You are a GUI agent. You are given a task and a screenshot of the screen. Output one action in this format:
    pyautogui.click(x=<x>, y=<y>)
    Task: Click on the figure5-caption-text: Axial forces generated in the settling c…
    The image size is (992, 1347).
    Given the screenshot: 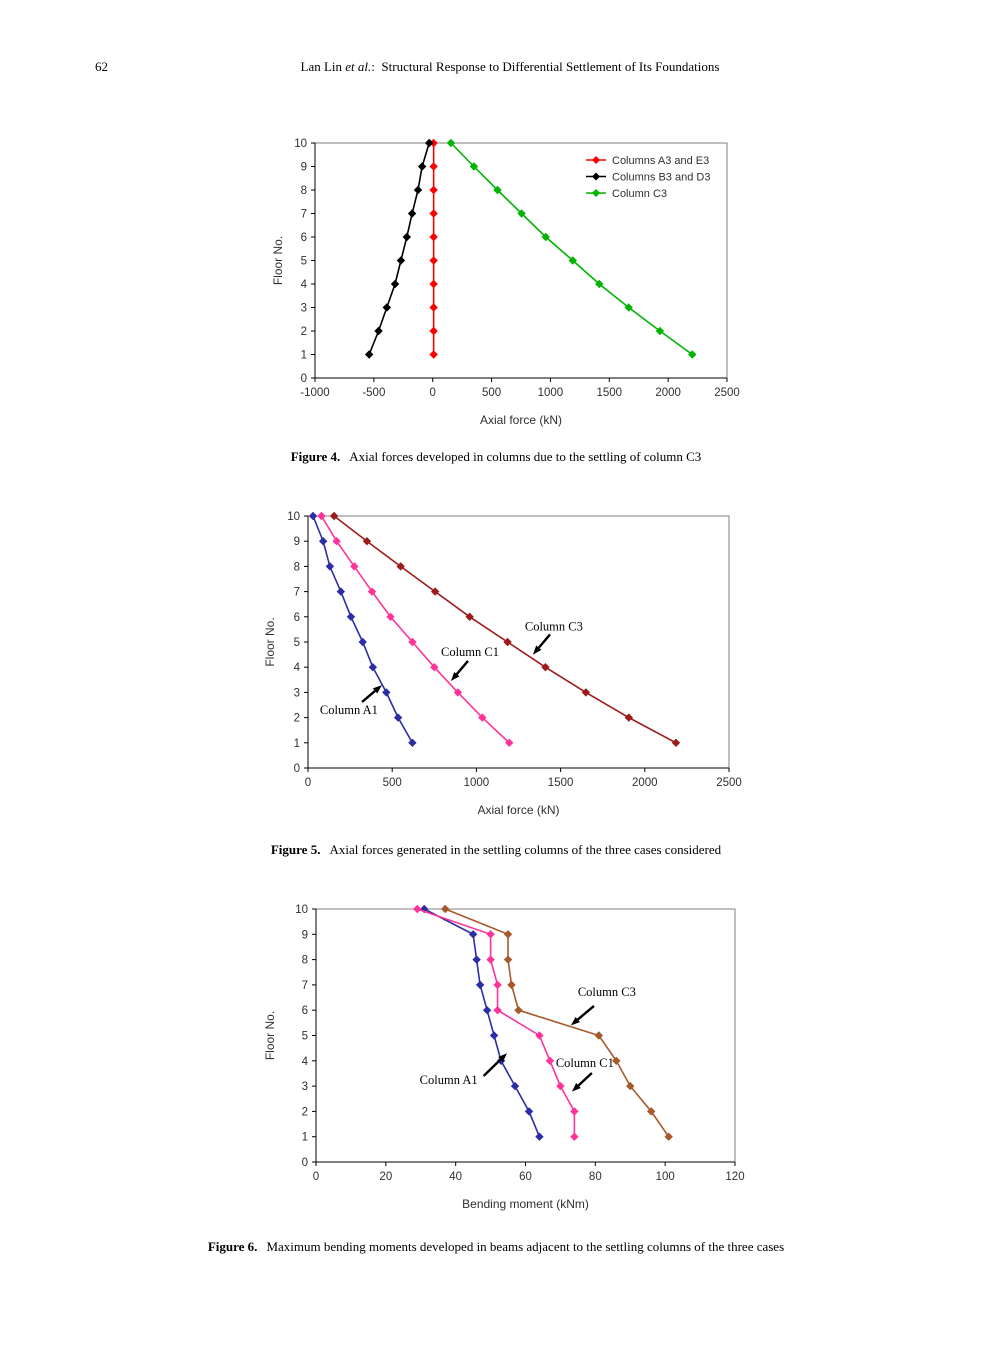 What is the action you would take?
    pyautogui.click(x=525, y=849)
    